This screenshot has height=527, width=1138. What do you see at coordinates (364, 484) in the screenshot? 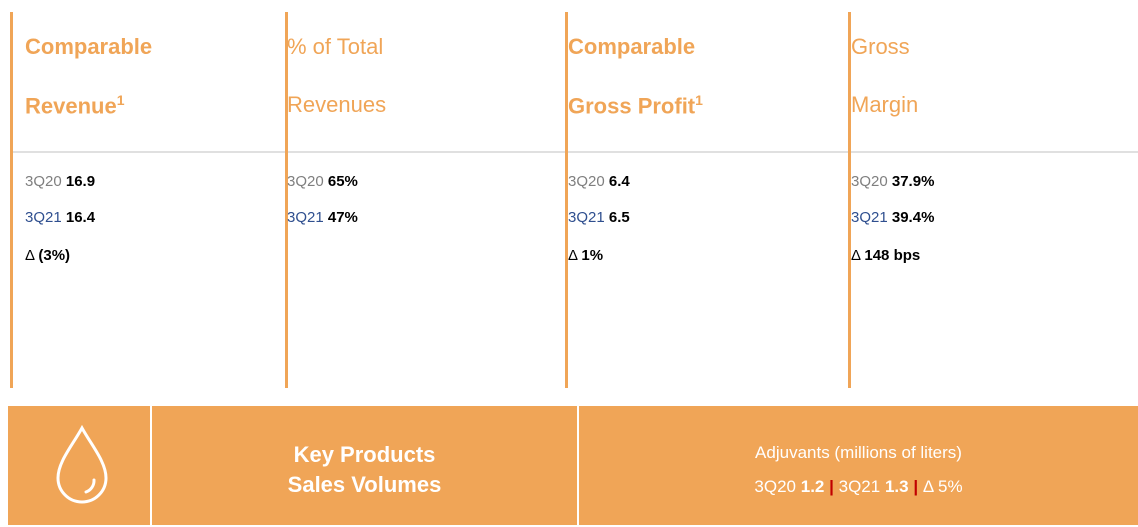
I see `banner-title-line: Sales Volumes` at bounding box center [364, 484].